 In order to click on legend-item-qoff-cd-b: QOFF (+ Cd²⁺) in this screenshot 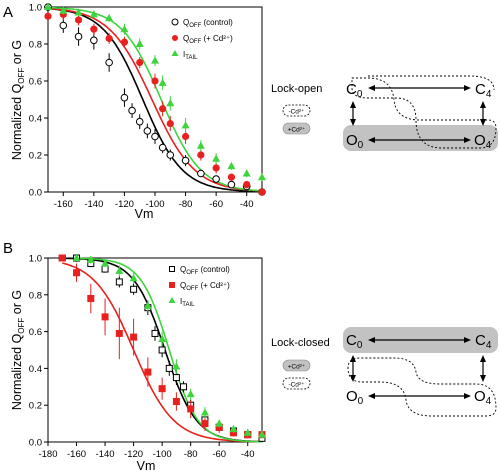, I will do `click(199, 286)`.